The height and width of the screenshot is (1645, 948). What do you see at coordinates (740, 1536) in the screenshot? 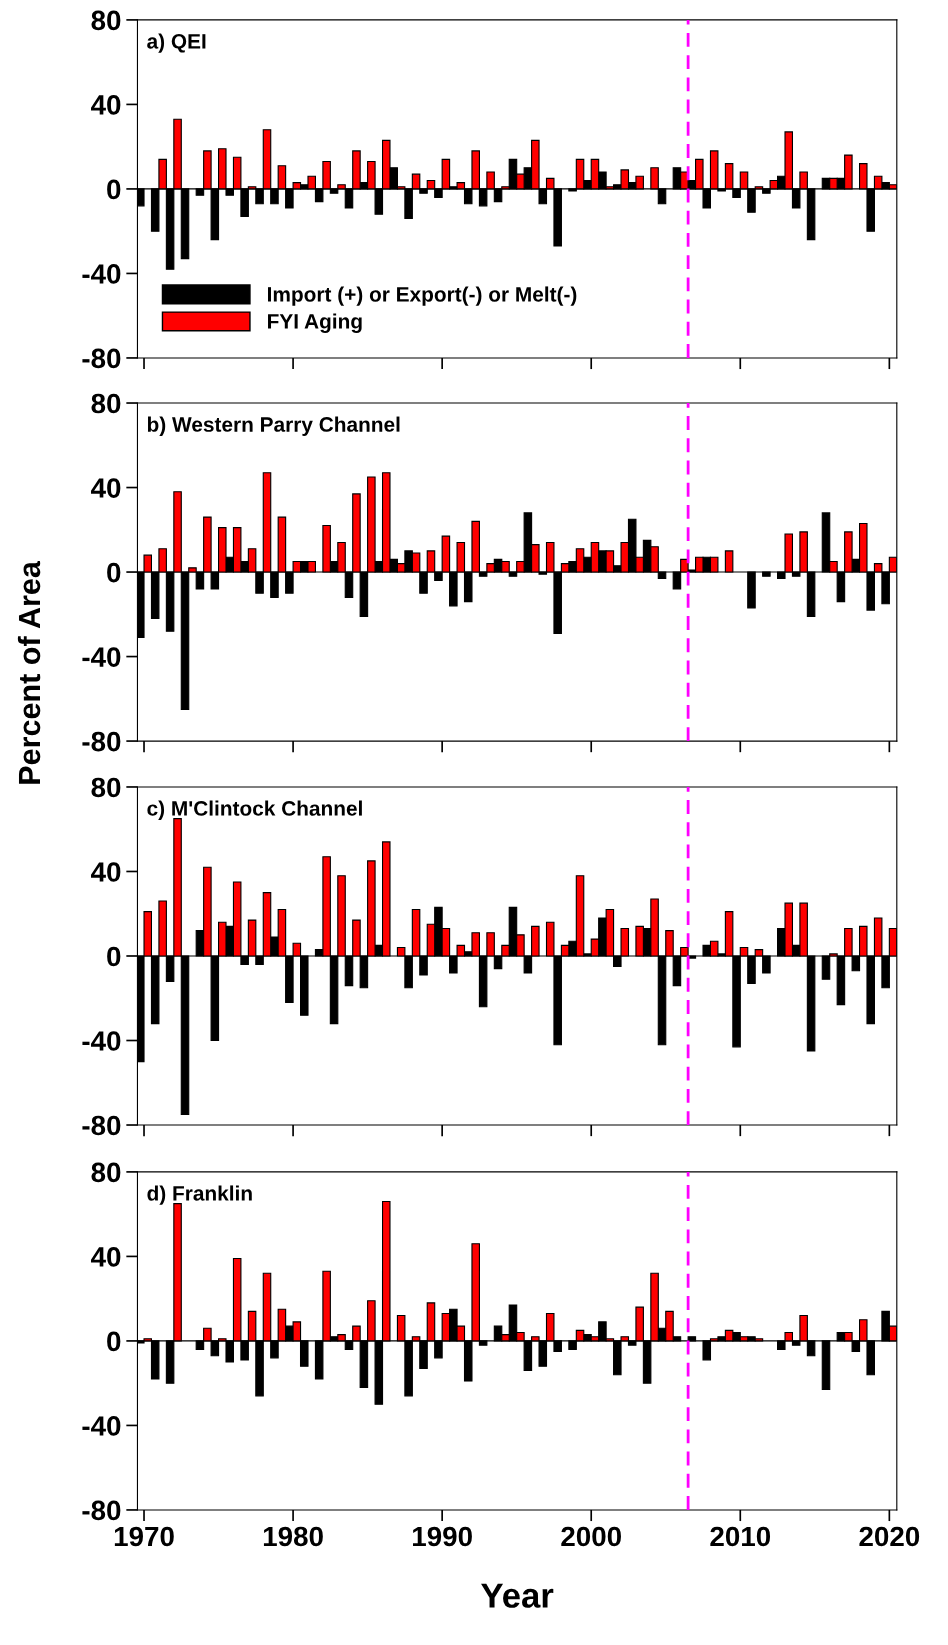
I see `x-tick-label: 2010` at bounding box center [740, 1536].